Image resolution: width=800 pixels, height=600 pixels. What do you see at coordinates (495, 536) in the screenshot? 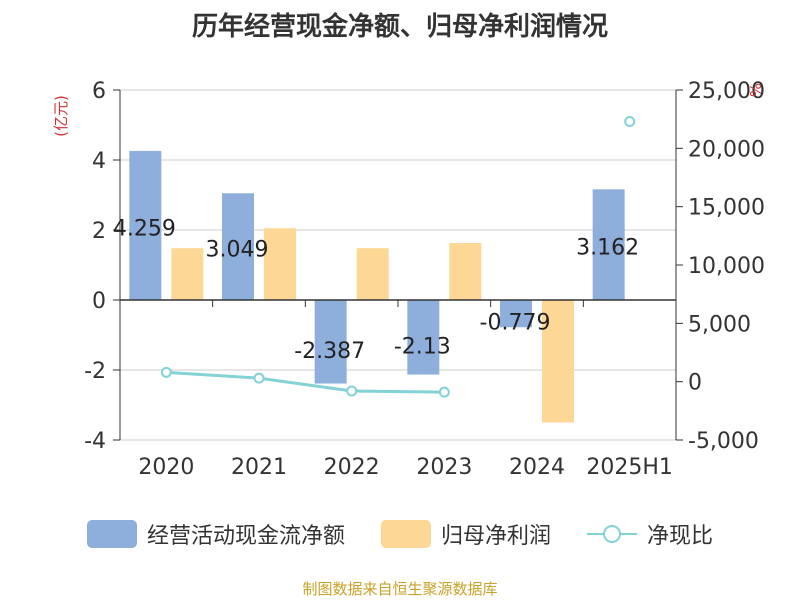
I see `legend-label-profit: 归母净利润` at bounding box center [495, 536].